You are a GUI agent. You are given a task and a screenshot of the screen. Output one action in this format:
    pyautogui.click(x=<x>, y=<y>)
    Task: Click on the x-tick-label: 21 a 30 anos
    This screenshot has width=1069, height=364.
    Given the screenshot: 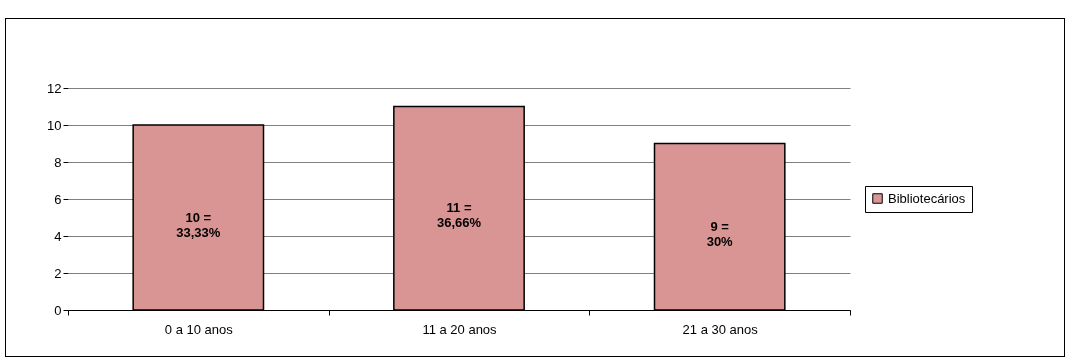 What is the action you would take?
    pyautogui.click(x=720, y=329)
    